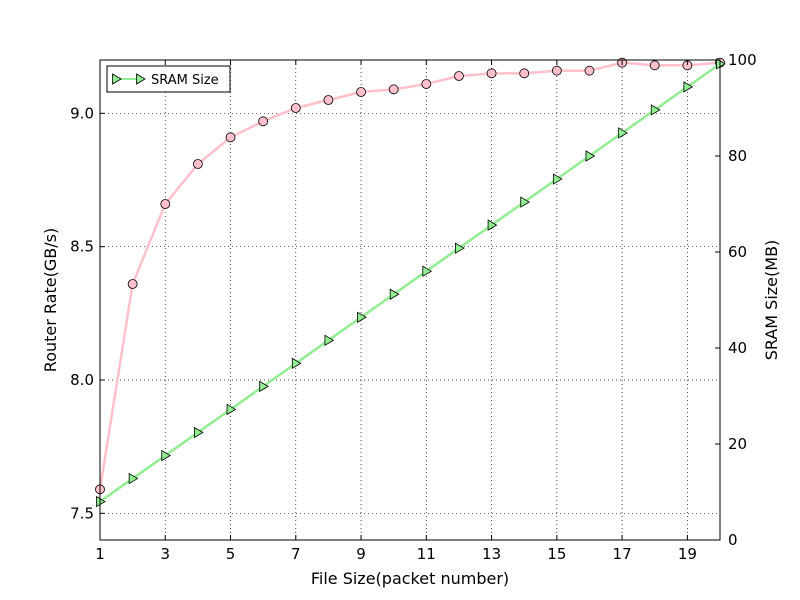  What do you see at coordinates (737, 156) in the screenshot?
I see `y-right-tick-label: 80` at bounding box center [737, 156].